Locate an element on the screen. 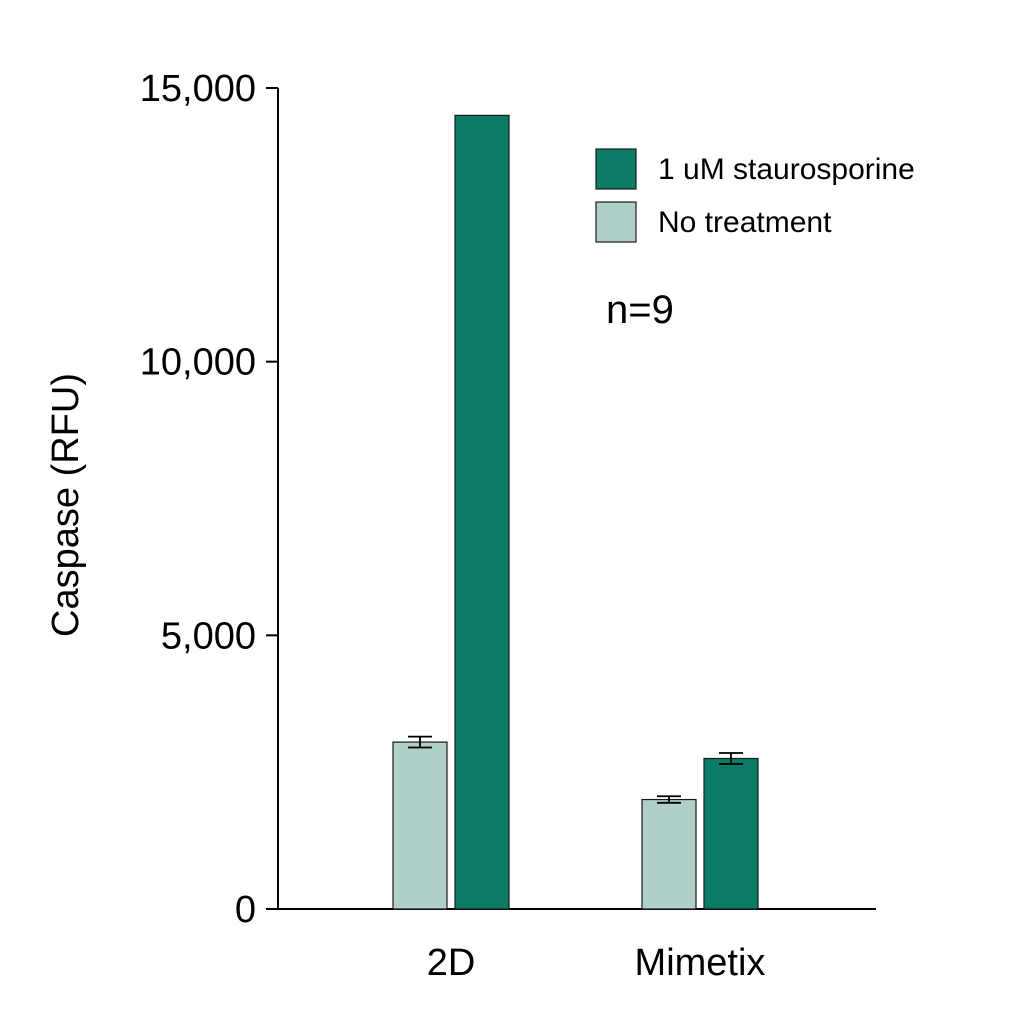 This screenshot has width=1010, height=1029. x-tick-label: 2D is located at coordinates (451, 963).